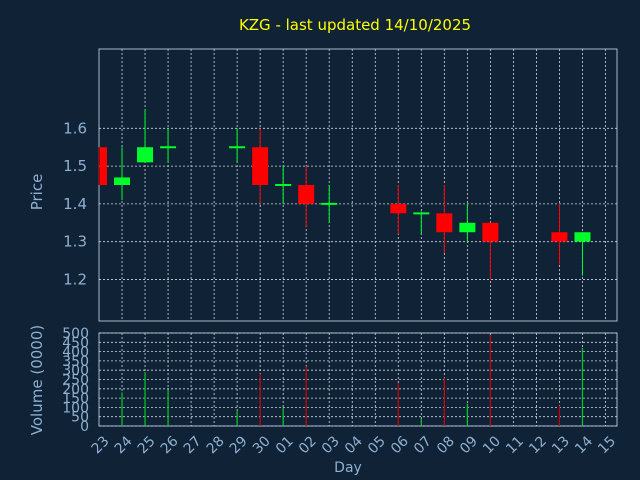 This screenshot has height=480, width=640. Describe the element at coordinates (75, 353) in the screenshot. I see `volume-tick-label: 400` at that location.